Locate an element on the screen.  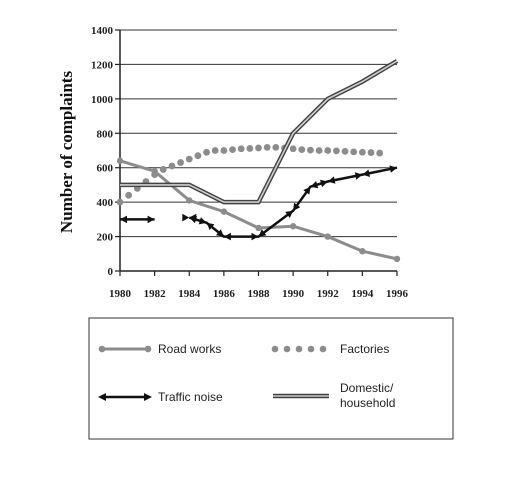
x-tick-label: 1986 is located at coordinates (224, 294).